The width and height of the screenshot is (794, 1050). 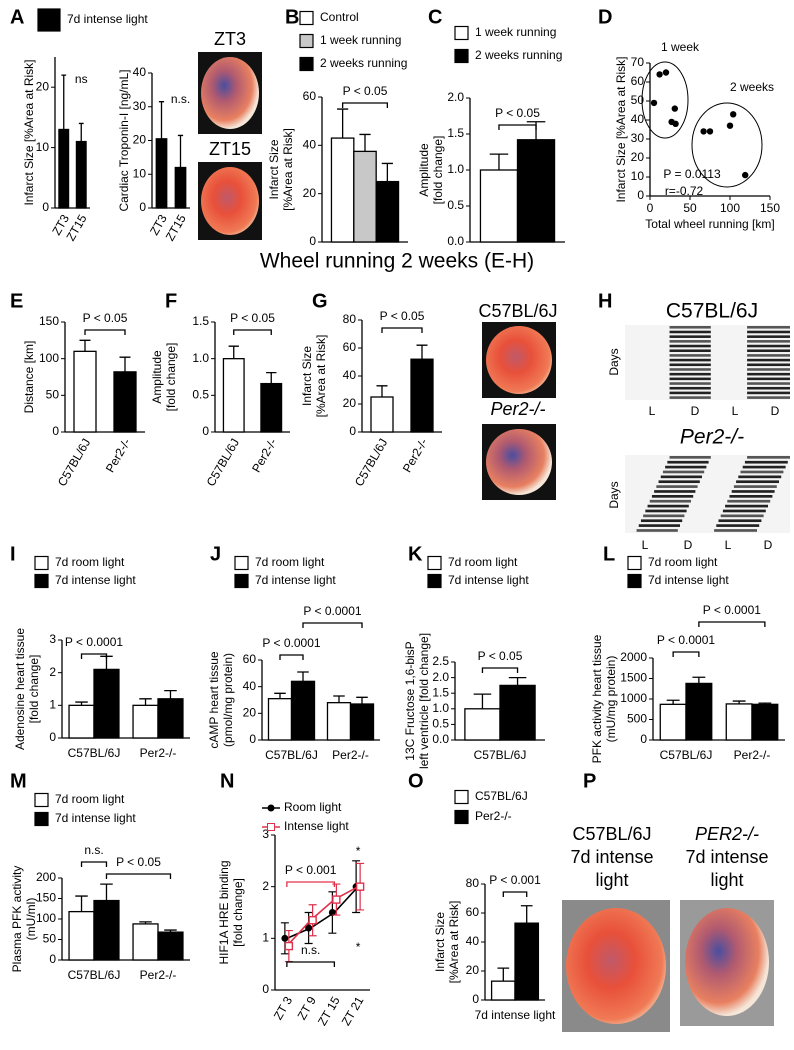 I want to click on y-tick-label: 30, so click(x=140, y=106).